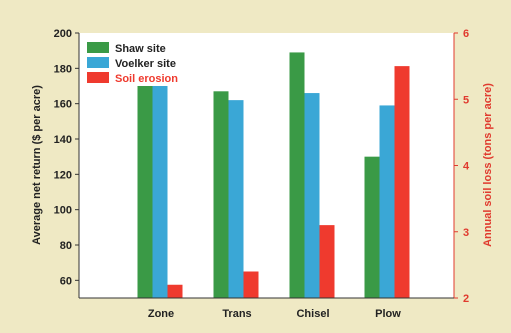 The image size is (511, 333). What do you see at coordinates (66, 281) in the screenshot?
I see `left-tick-label: 60` at bounding box center [66, 281].